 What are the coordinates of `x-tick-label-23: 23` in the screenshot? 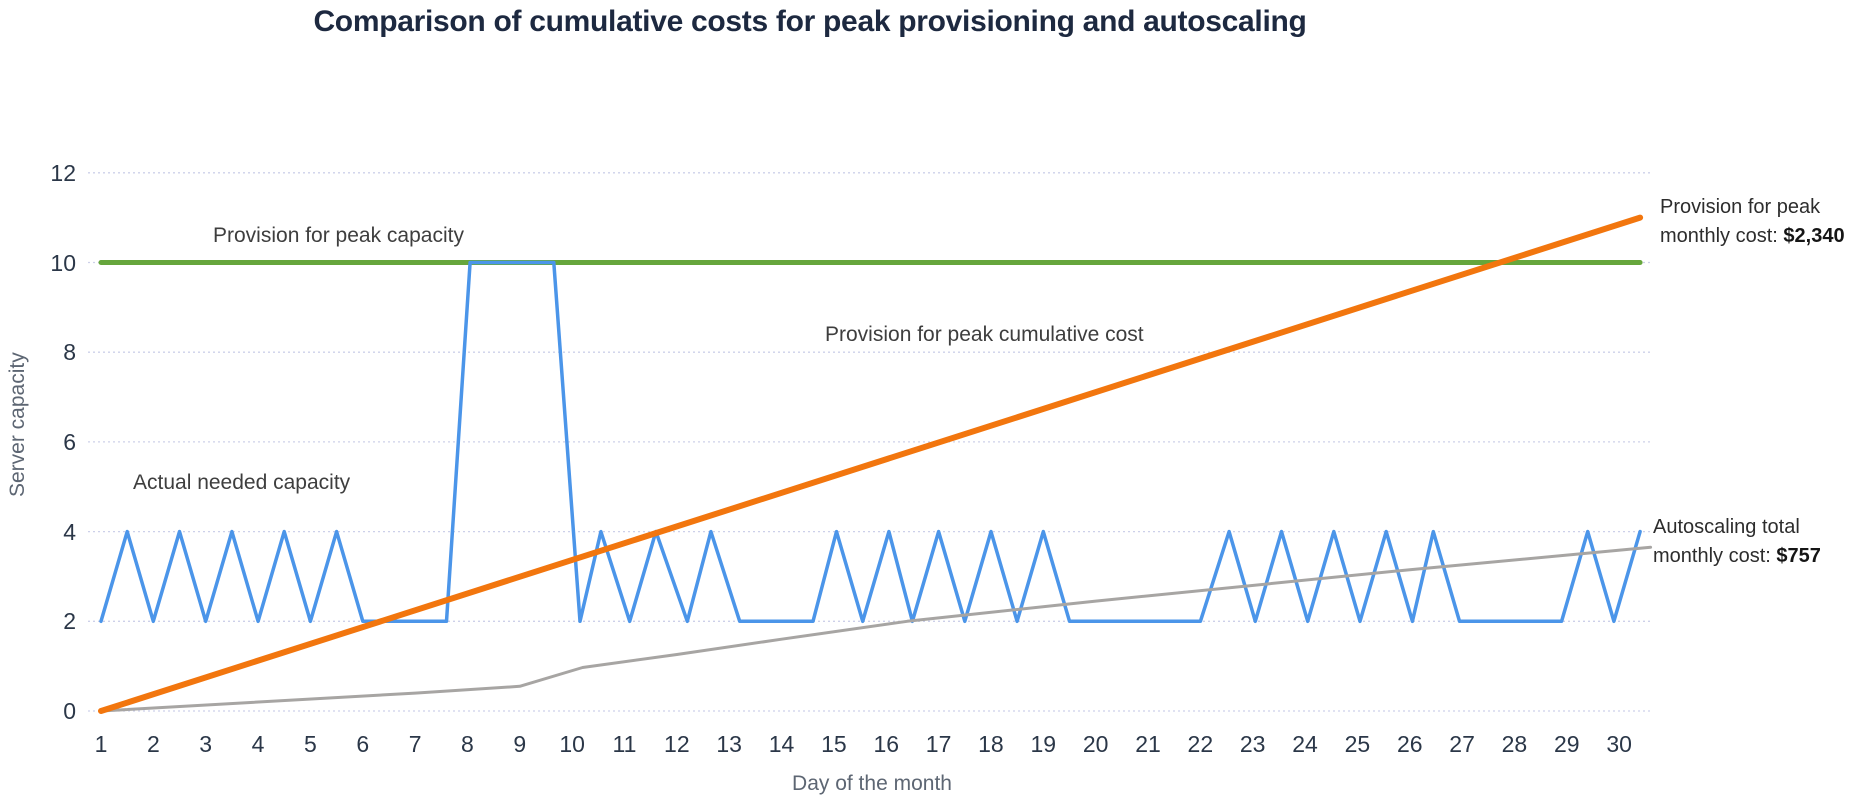 It's located at (1252, 744).